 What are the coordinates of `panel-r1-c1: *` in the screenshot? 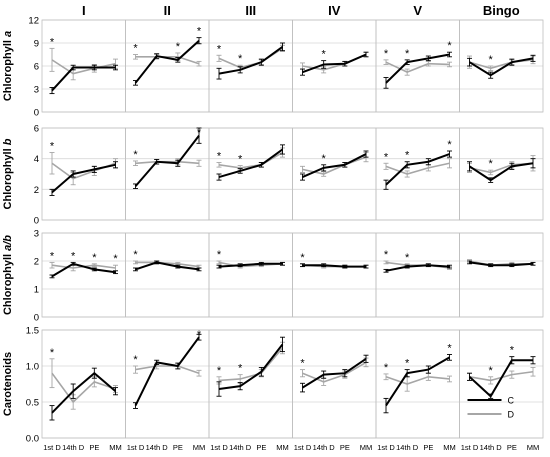 It's located at (83, 66).